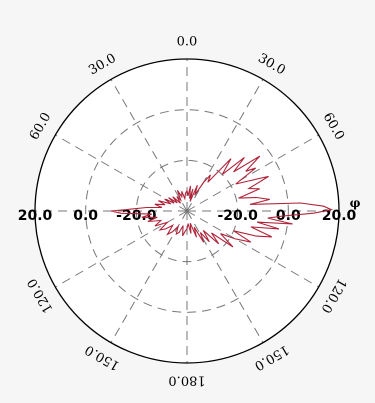 This screenshot has height=403, width=375. Describe the element at coordinates (355, 203) in the screenshot. I see `radial-axis-symbol: φ` at that location.